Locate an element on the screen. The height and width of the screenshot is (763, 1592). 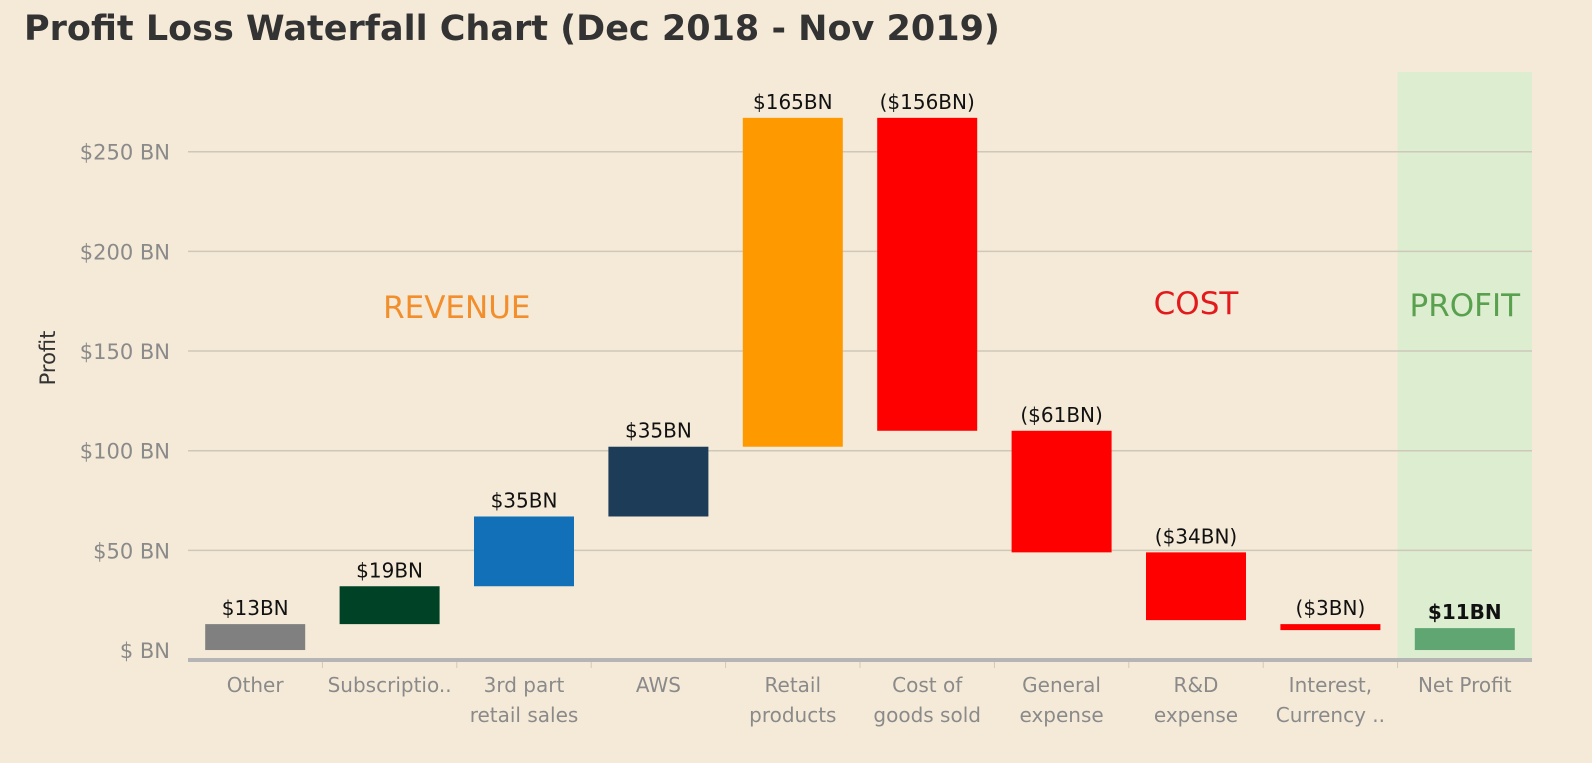
data-label: $13BN is located at coordinates (255, 608).